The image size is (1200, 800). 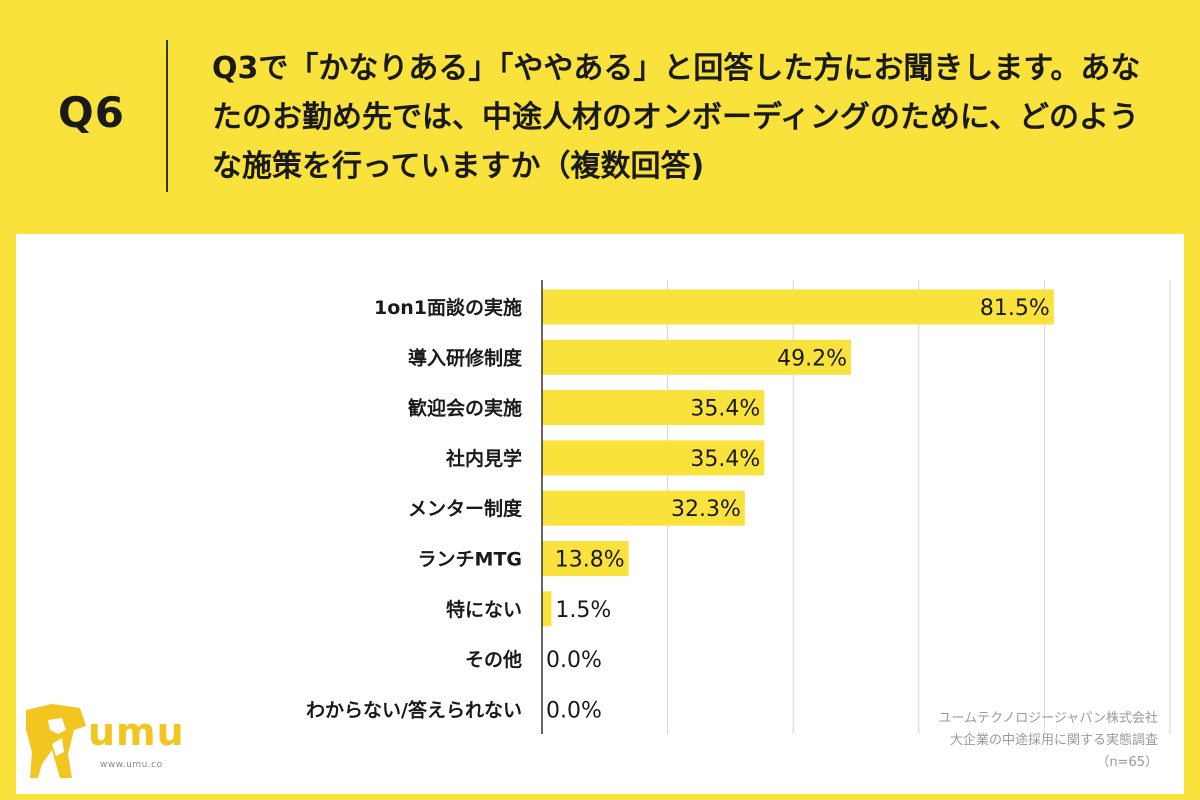 I want to click on value-label-6: 13.8%, so click(x=590, y=560).